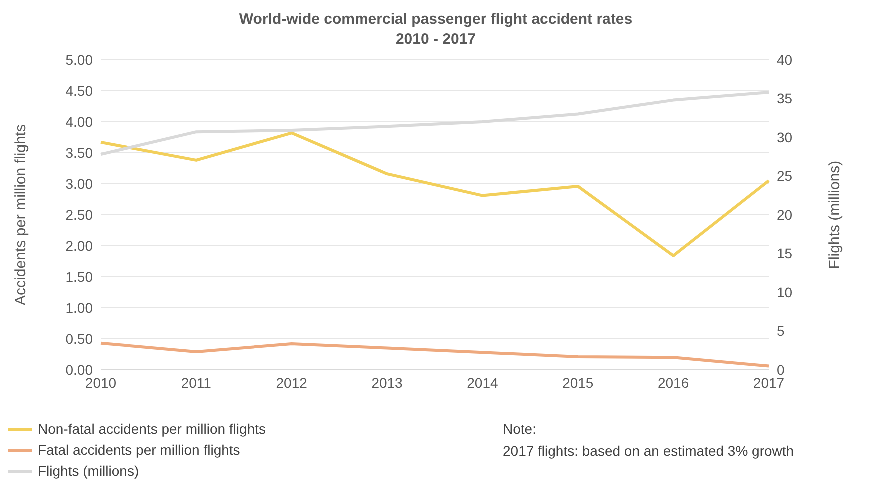 The image size is (872, 490). I want to click on y2-axis-title: Flights (millions), so click(835, 215).